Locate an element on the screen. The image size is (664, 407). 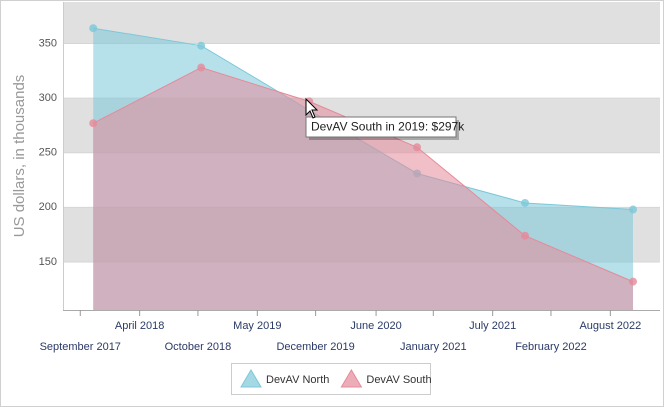
legend-label: DevAV South is located at coordinates (398, 380).